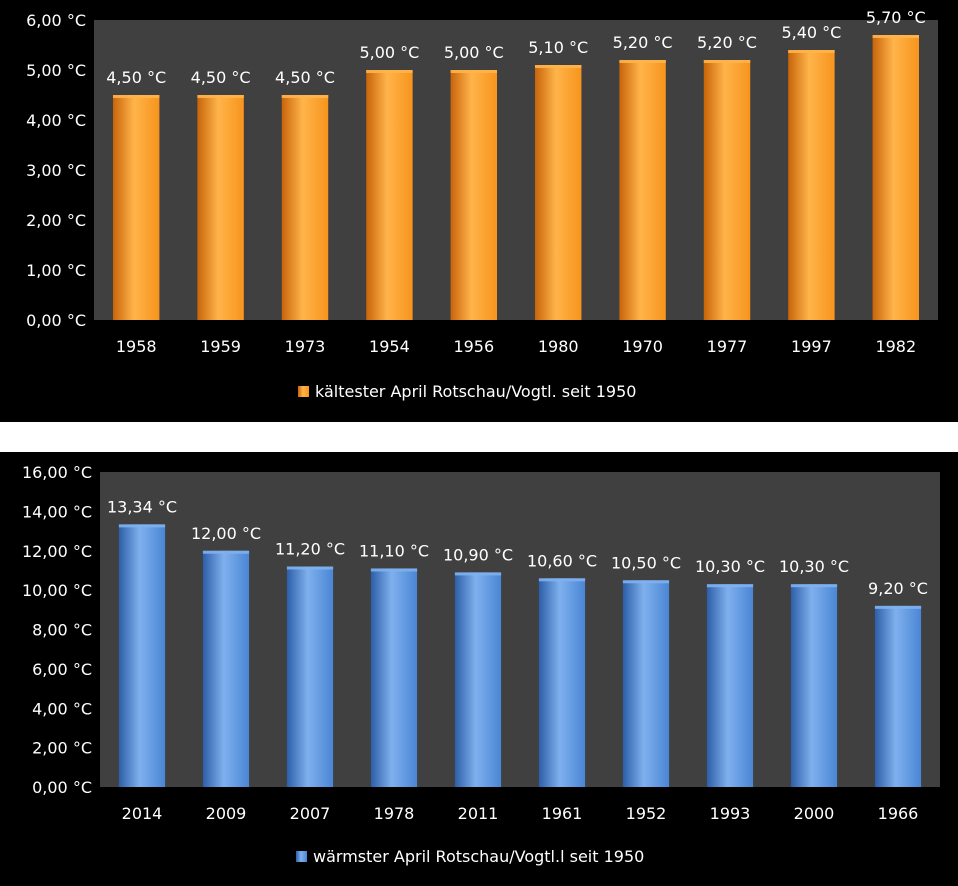 The height and width of the screenshot is (886, 958). Describe the element at coordinates (226, 533) in the screenshot. I see `data-label: 12,00 °C` at that location.